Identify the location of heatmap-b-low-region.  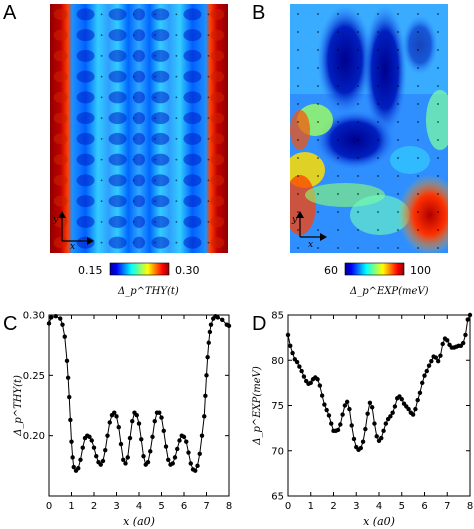
(345, 60).